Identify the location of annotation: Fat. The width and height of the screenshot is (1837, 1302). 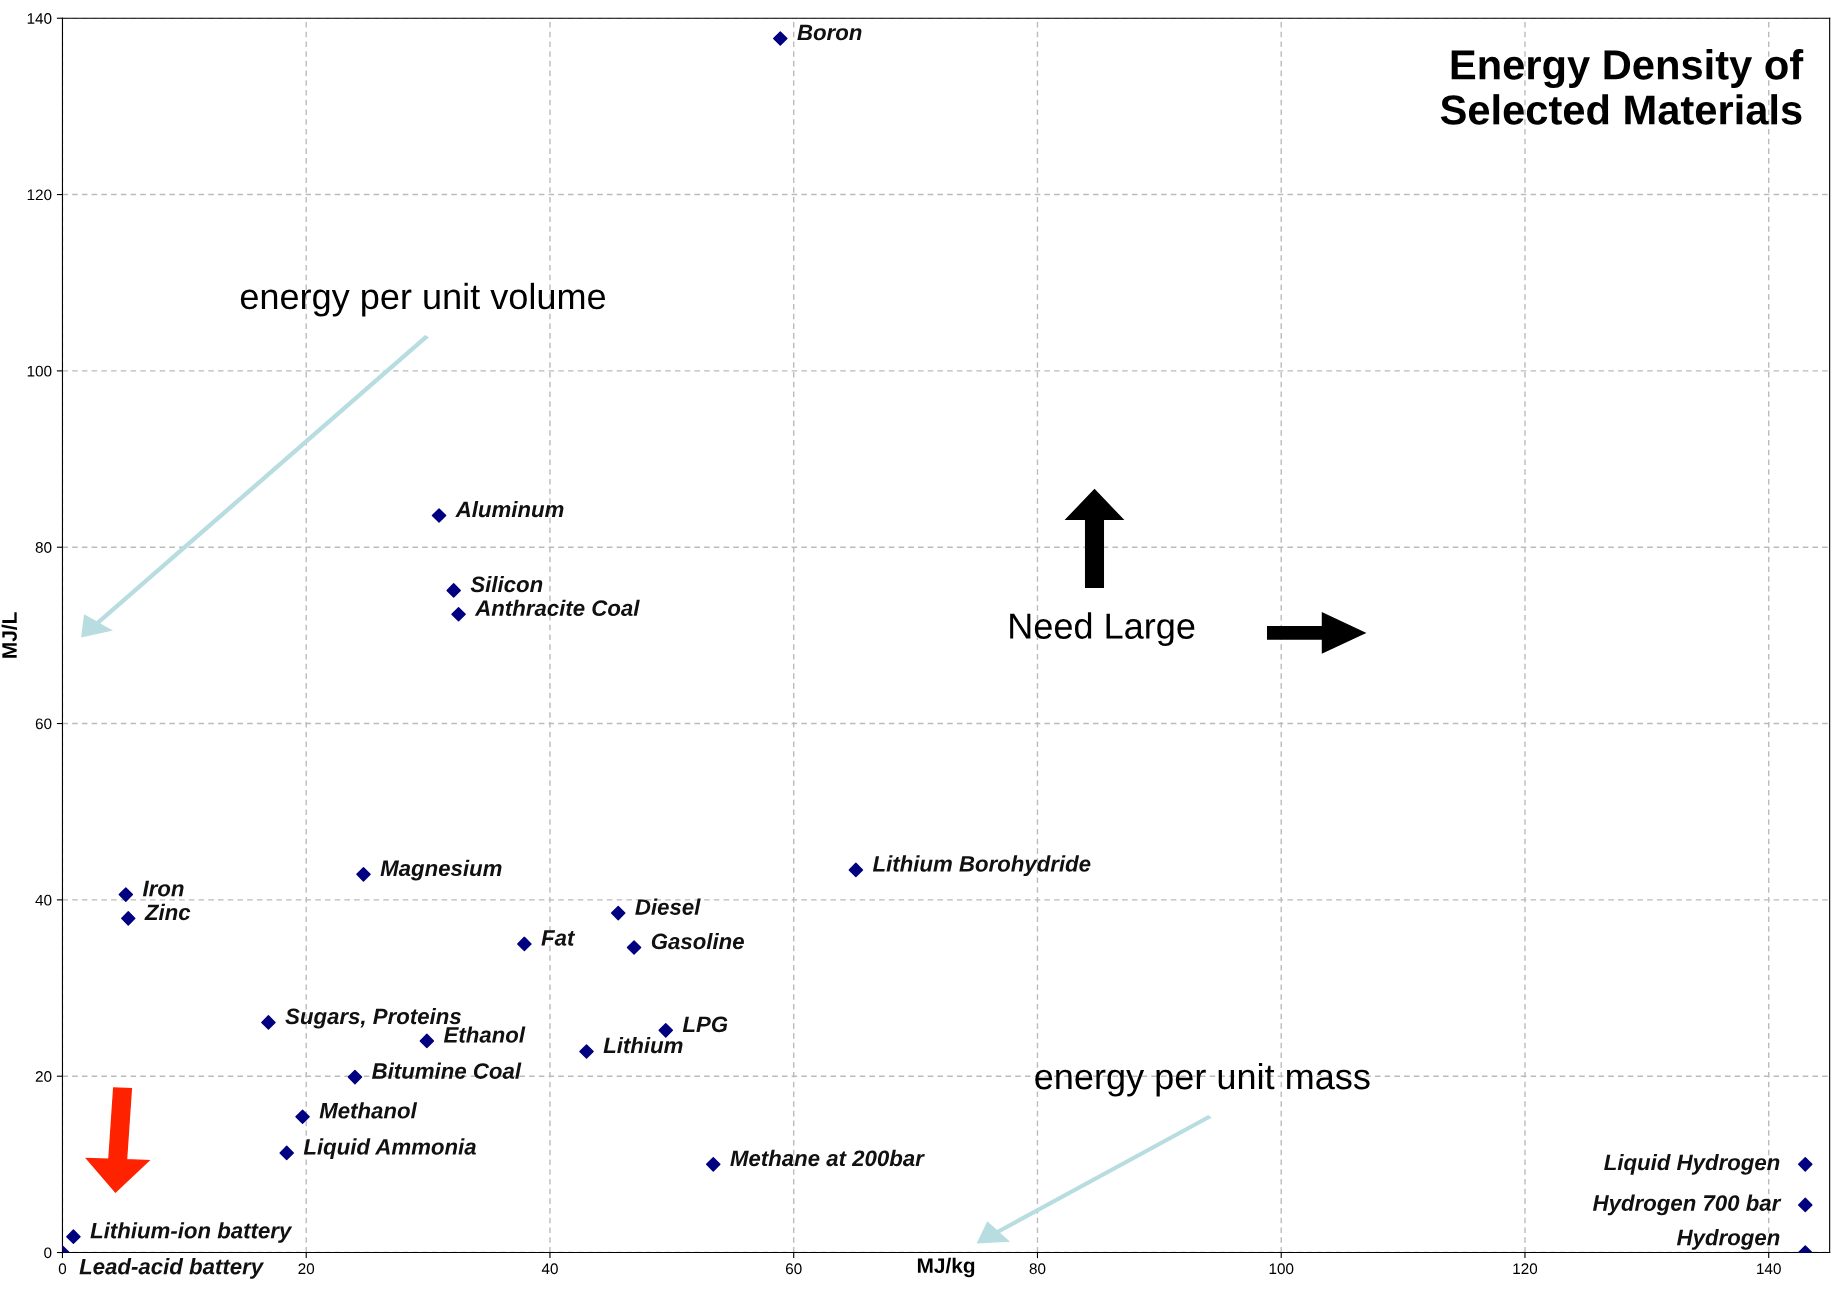
(558, 938).